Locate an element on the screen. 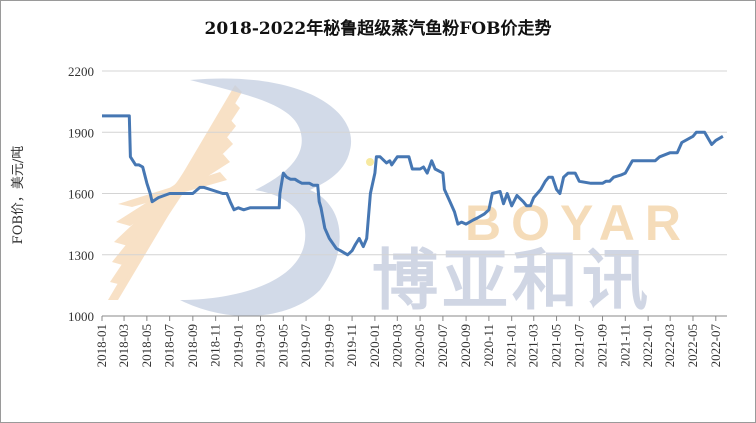 The height and width of the screenshot is (423, 756). x-tick-label: 2022-01 is located at coordinates (647, 345).